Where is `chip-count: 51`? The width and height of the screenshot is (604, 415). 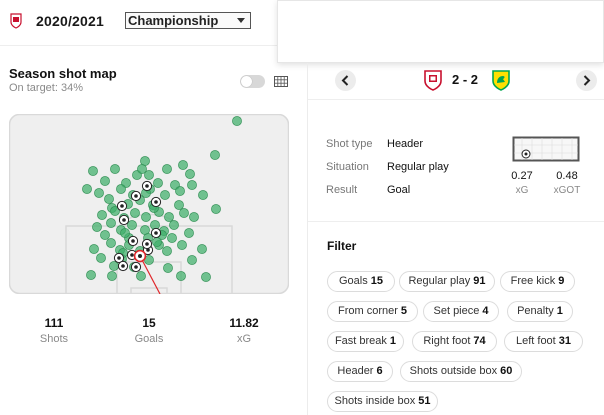
chip-count: 51 is located at coordinates (424, 401).